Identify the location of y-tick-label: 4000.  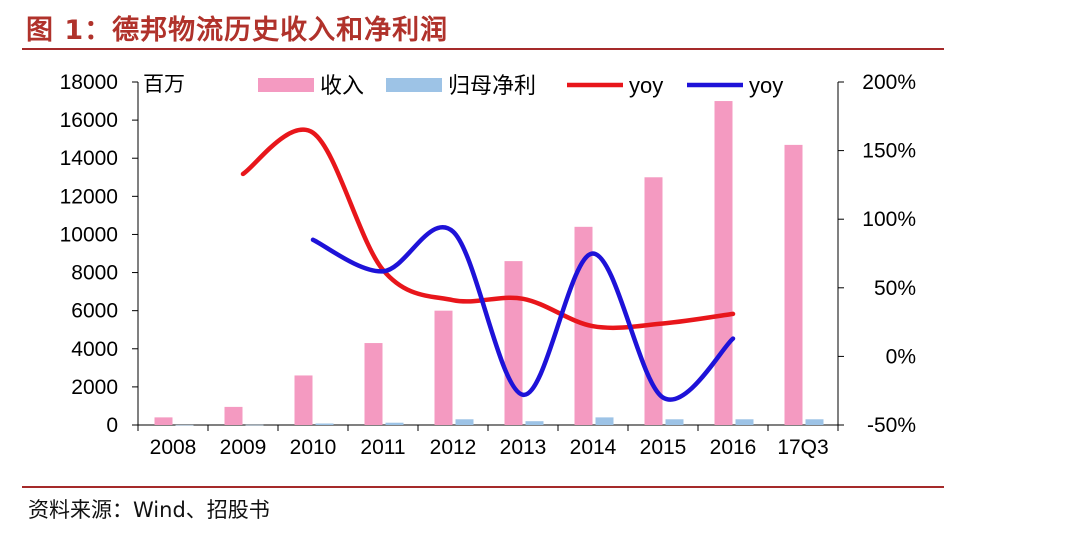
(94, 349).